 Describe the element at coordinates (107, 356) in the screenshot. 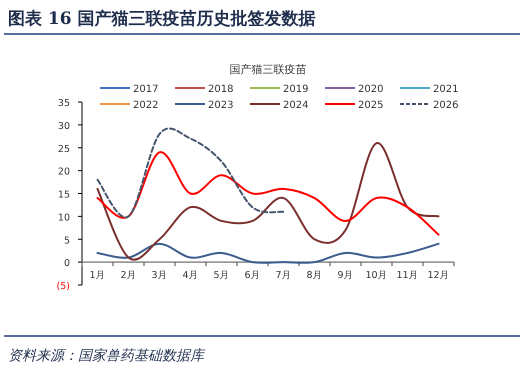

I see `text: 资料来源：国家兽药基础数据库` at that location.